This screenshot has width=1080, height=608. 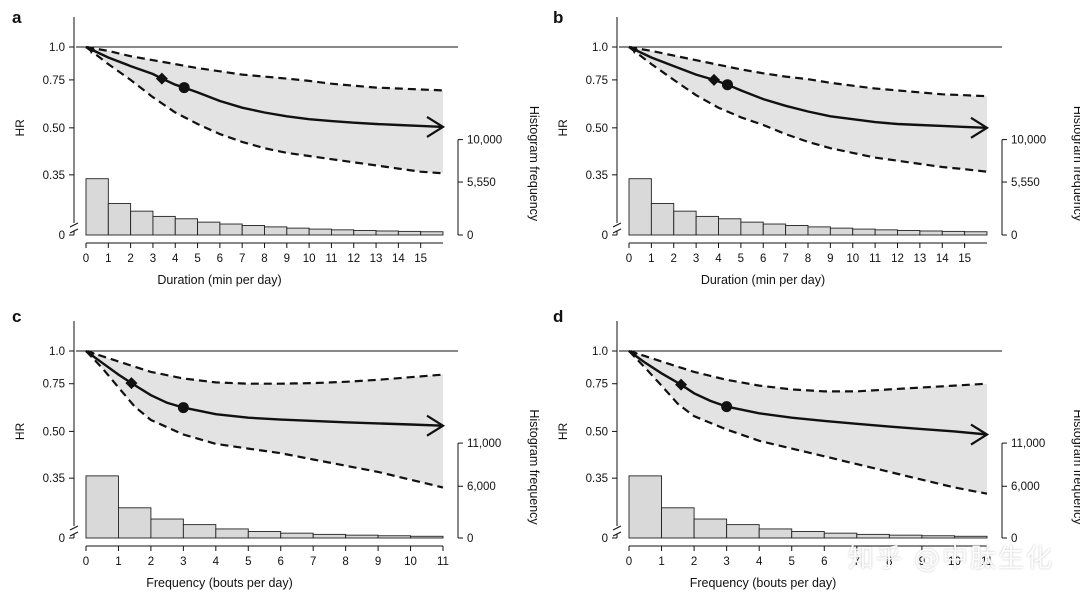 What do you see at coordinates (484, 444) in the screenshot?
I see `hist-tick-label: 11,000` at bounding box center [484, 444].